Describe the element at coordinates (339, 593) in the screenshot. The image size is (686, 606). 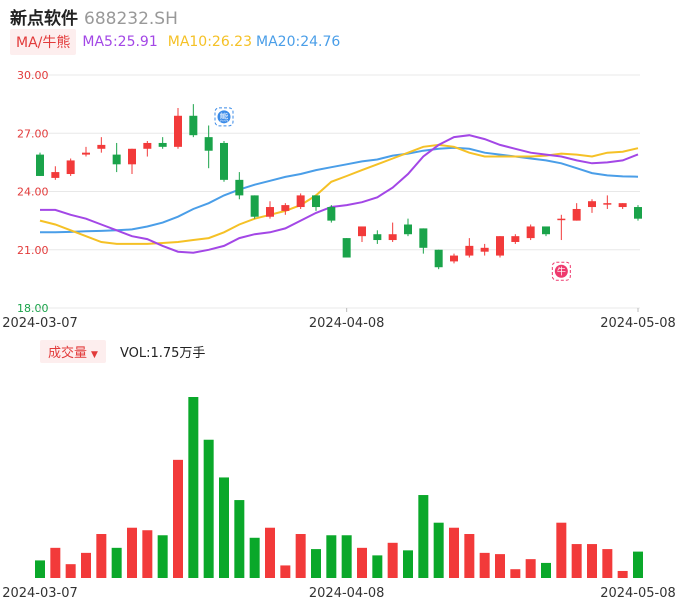
I see `volume-date-axis: 2024-03-07 2024-04-08 2024-05-08` at that location.